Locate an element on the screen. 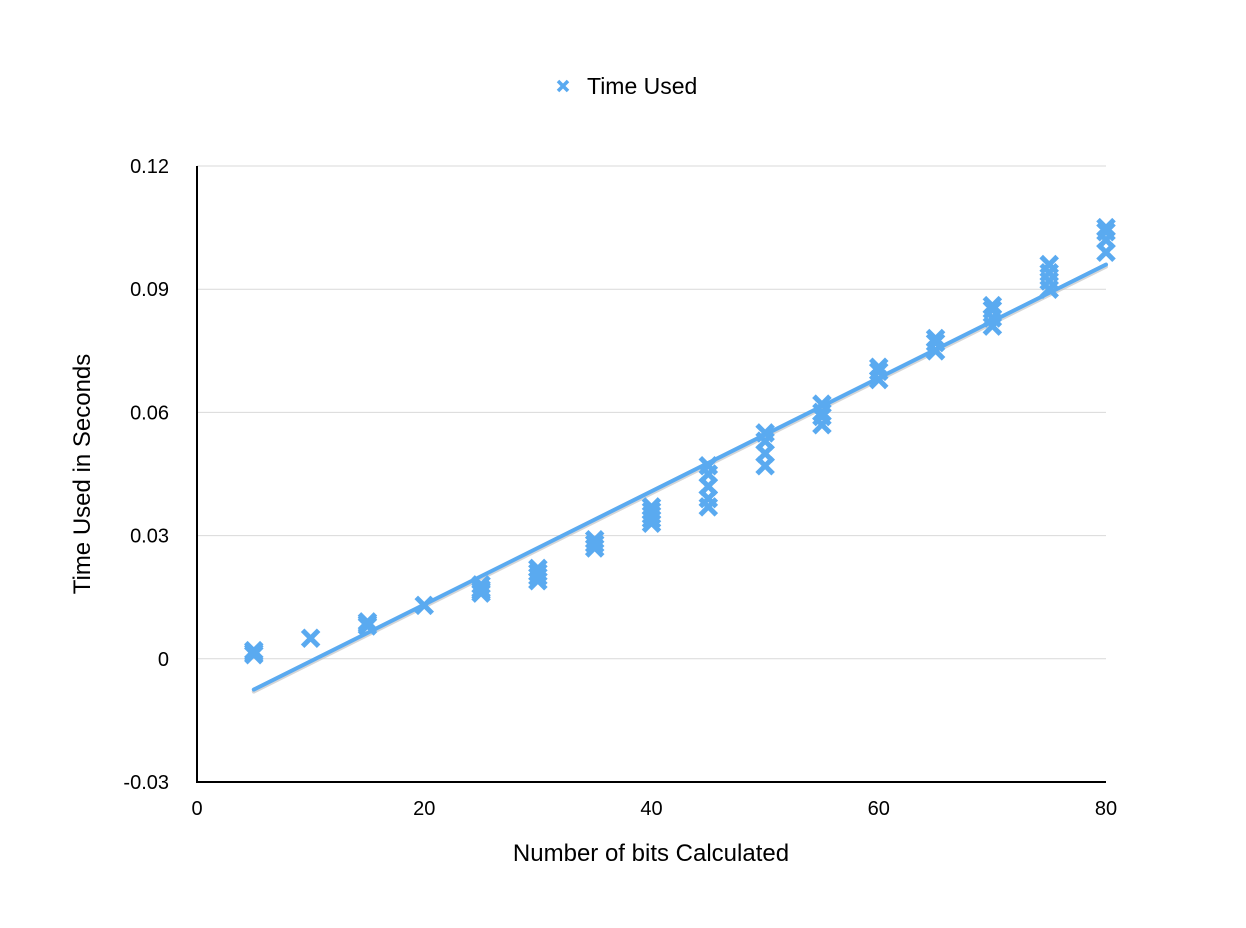  legend-marker-x-icon is located at coordinates (563, 86).